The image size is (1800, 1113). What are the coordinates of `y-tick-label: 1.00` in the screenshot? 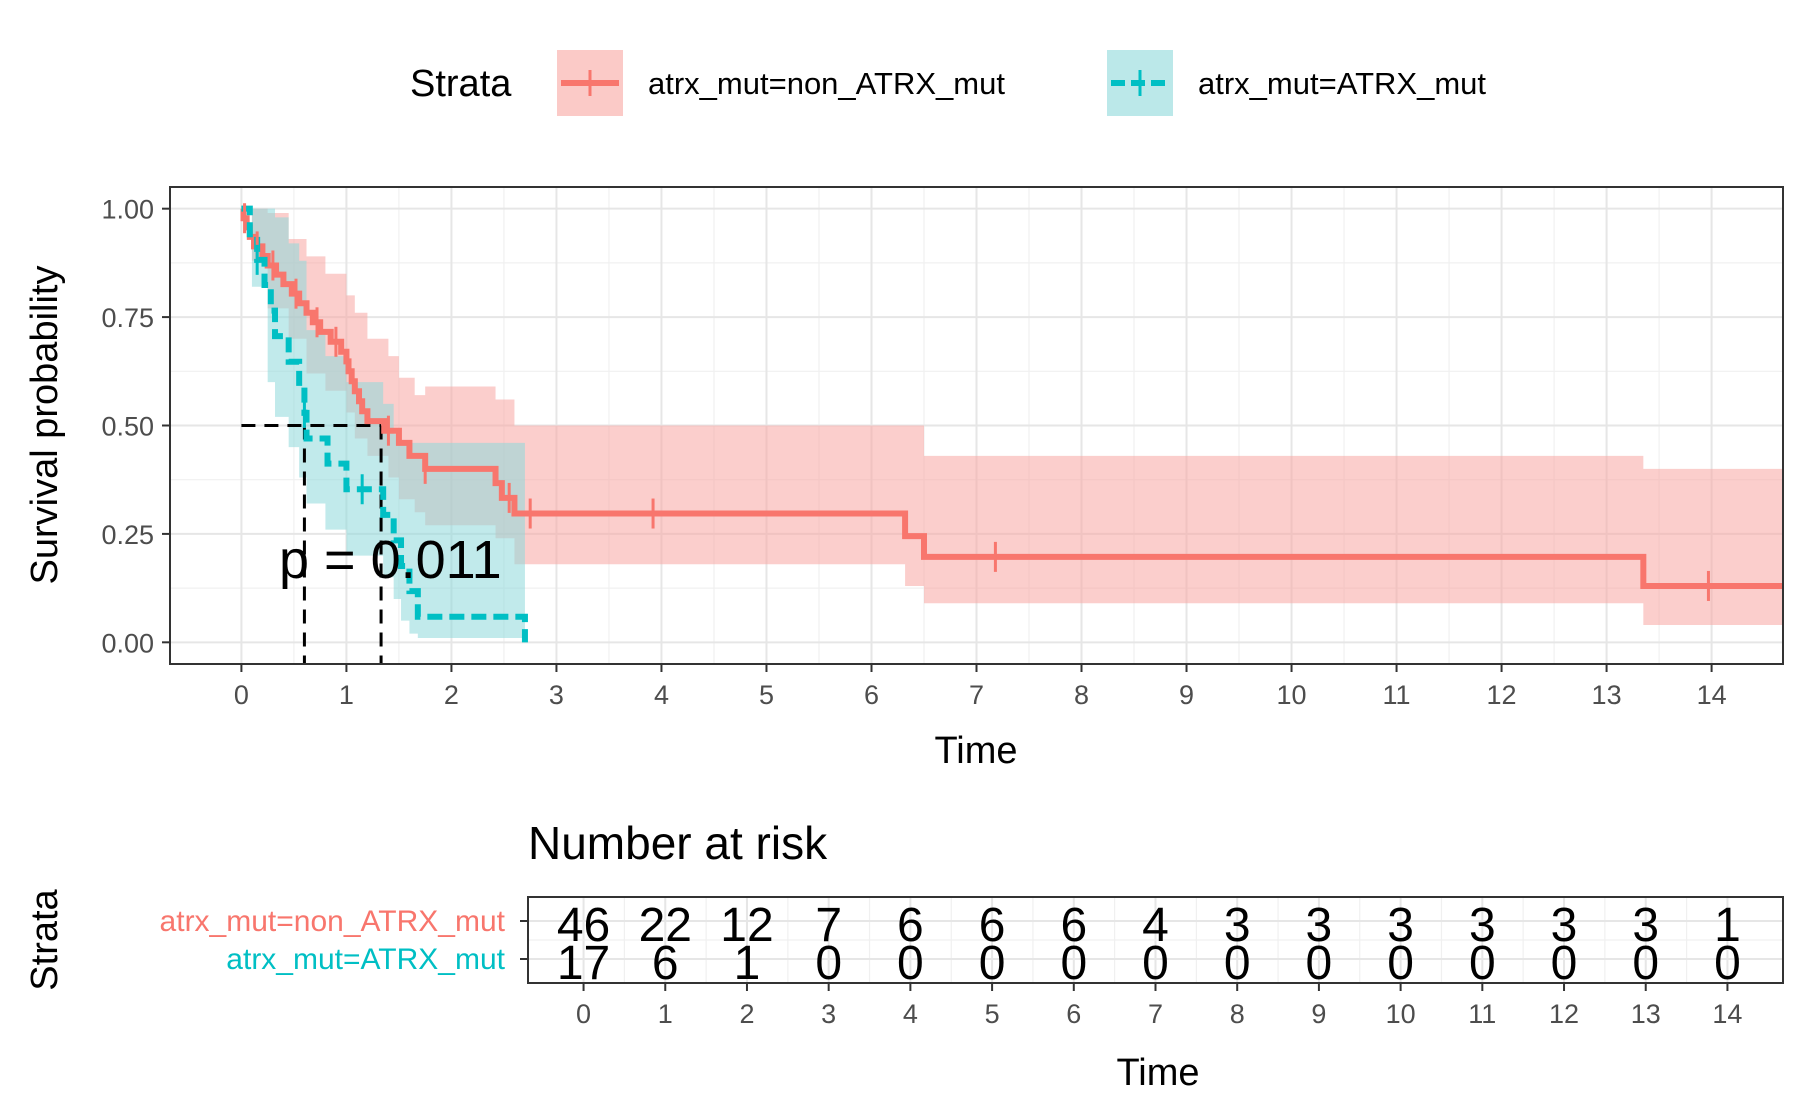 It's located at (127, 210).